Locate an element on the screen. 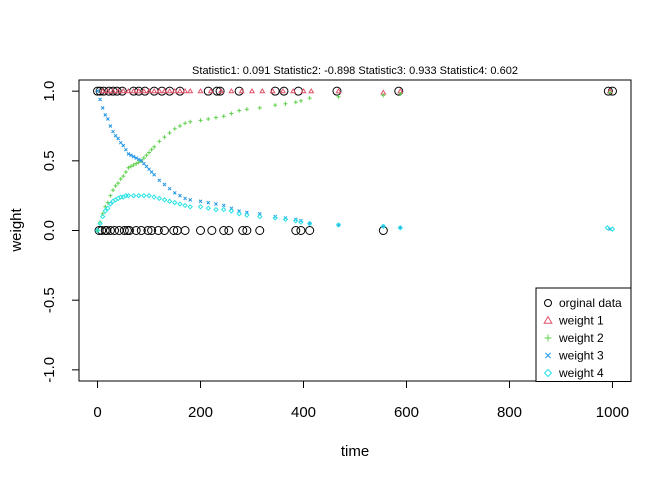  x-axis: 0 200 400 600 800 1000 is located at coordinates (361, 400).